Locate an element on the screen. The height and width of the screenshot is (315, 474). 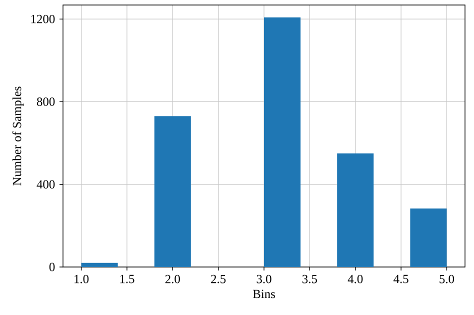
y-tick-label: 400 is located at coordinates (45, 184).